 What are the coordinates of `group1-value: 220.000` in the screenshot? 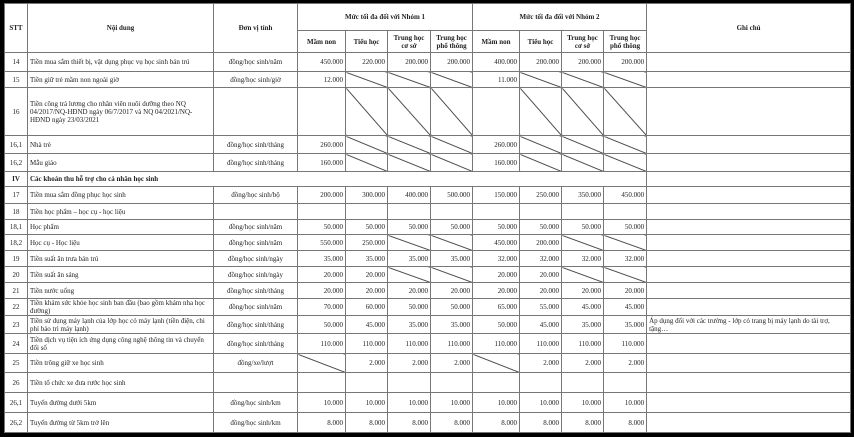 It's located at (366, 62).